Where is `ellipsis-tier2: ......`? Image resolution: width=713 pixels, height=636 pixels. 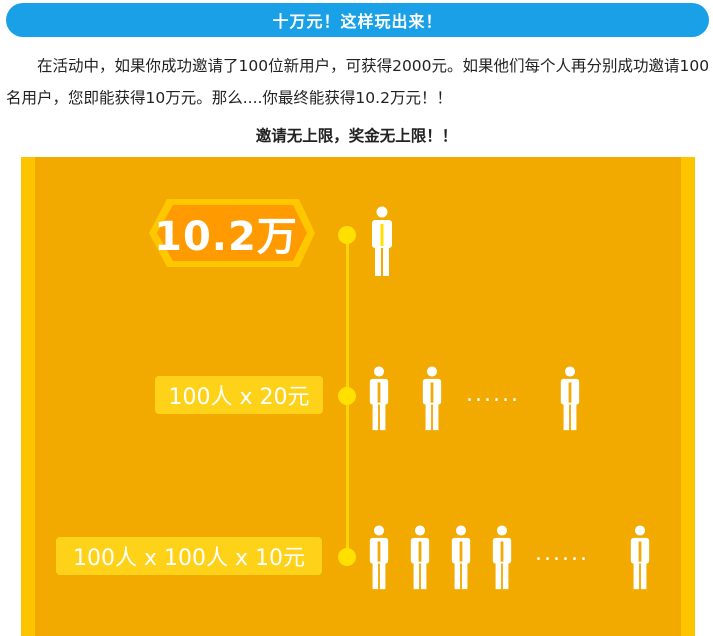
ellipsis-tier2: ...... is located at coordinates (562, 553).